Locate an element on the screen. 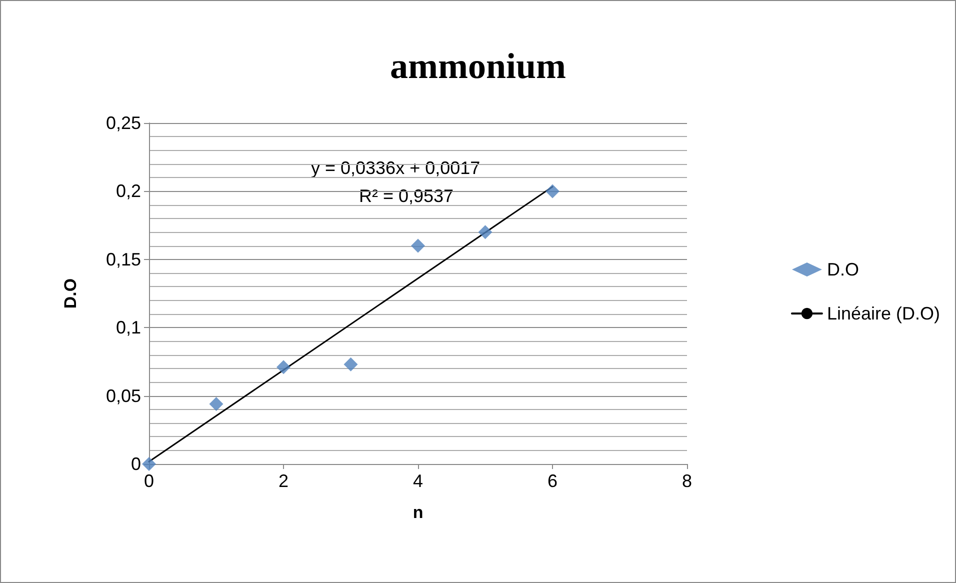 Image resolution: width=956 pixels, height=583 pixels. y-tick-label: 0,05 is located at coordinates (123, 396).